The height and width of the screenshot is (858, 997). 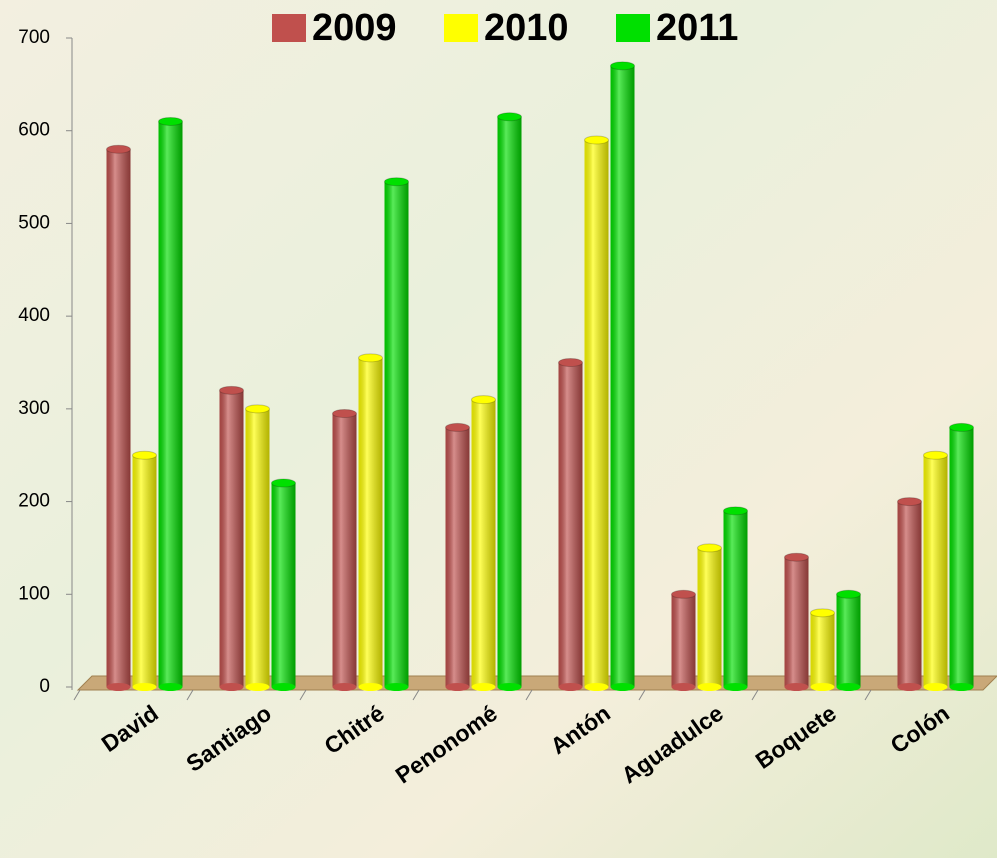 What do you see at coordinates (34, 408) in the screenshot?
I see `y-tick-label: 300` at bounding box center [34, 408].